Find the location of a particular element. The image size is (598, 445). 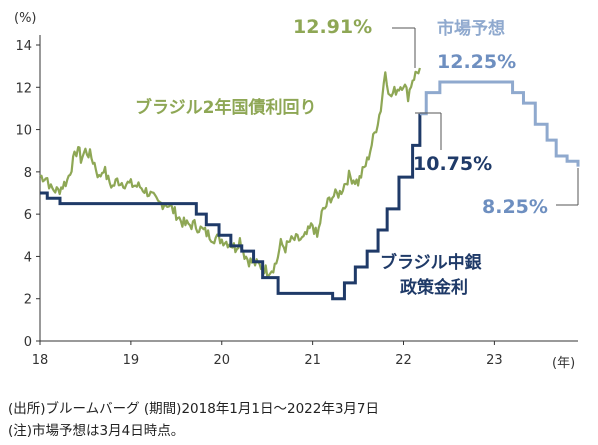

y-axis-unit-label: (%) is located at coordinates (25, 18).